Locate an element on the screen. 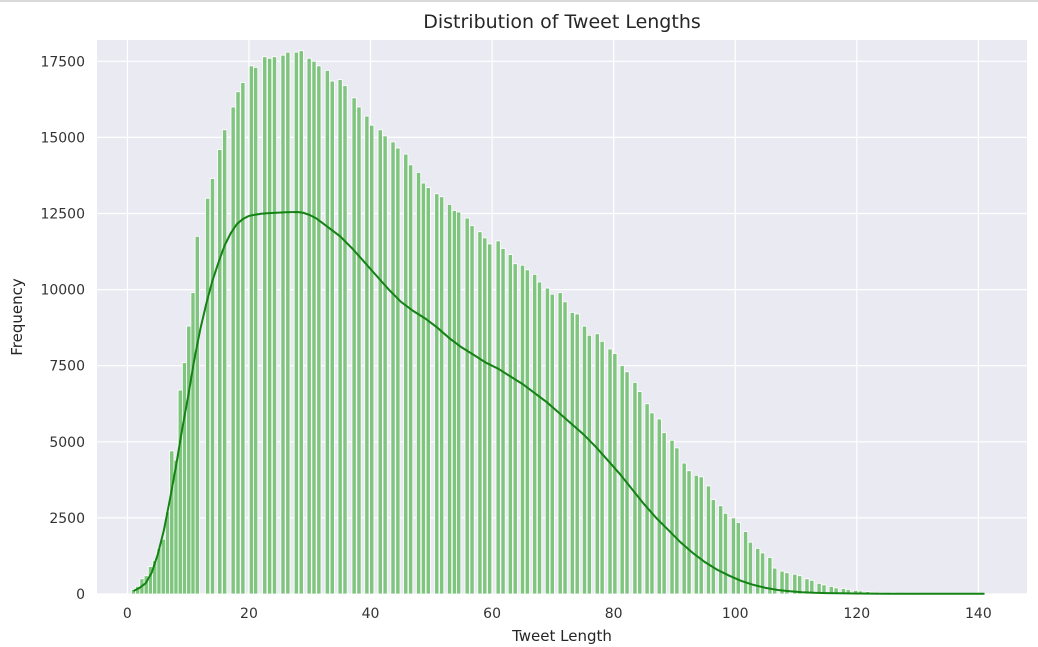  y-tick-label: 17500 is located at coordinates (62, 62).